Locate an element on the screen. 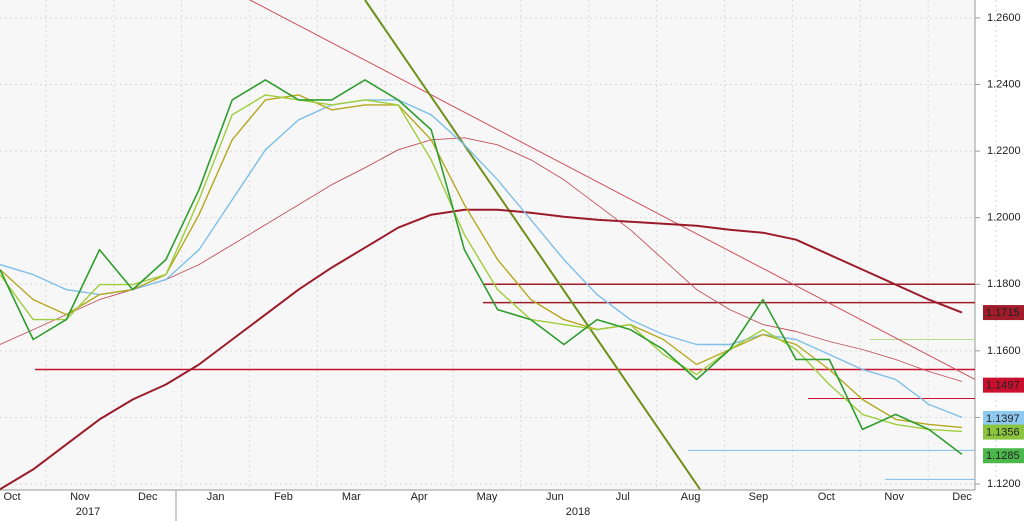 Image resolution: width=1024 pixels, height=521 pixels. price-label: 1.1715 is located at coordinates (1003, 313).